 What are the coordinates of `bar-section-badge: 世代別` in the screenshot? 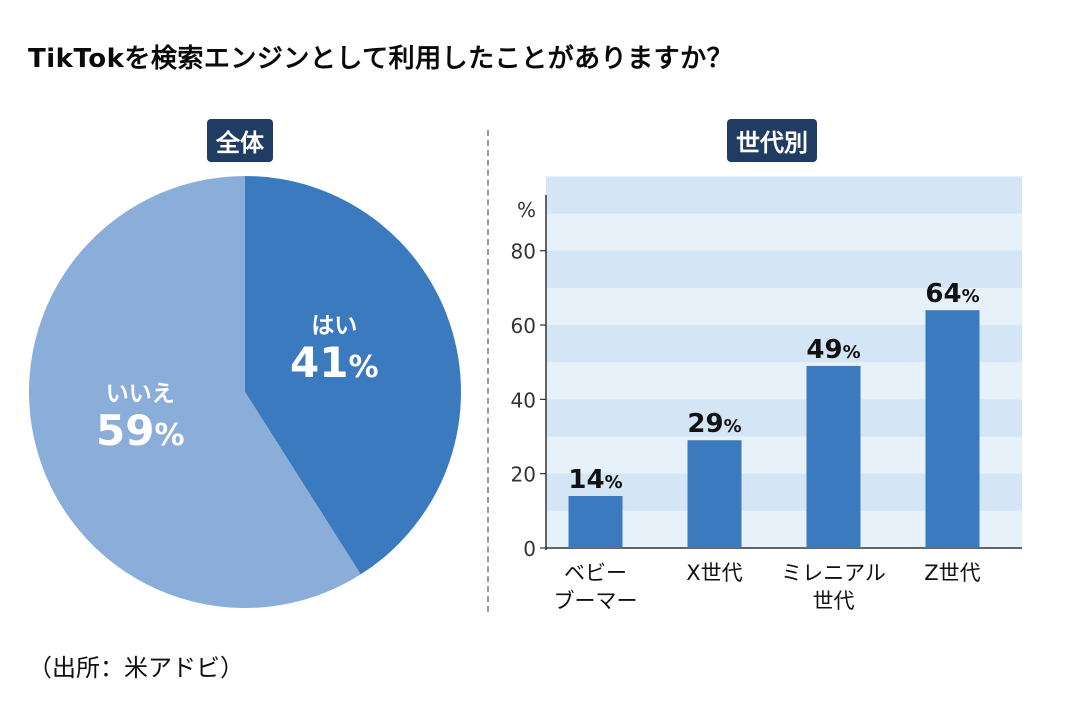 It's located at (772, 140).